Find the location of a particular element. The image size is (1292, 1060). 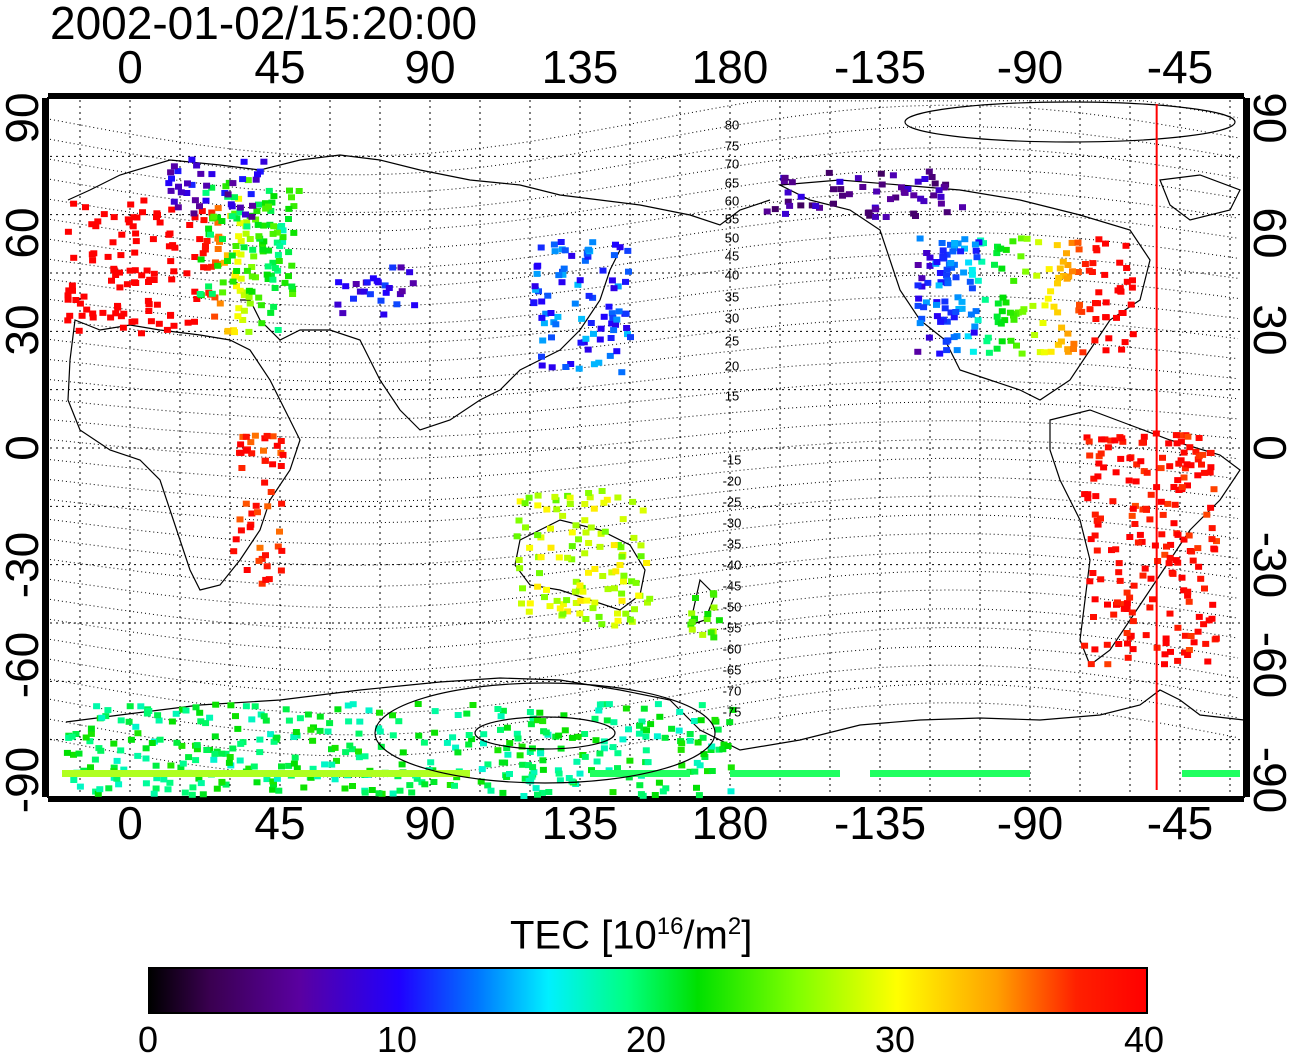

tec-polar-strip is located at coordinates (1211, 773).